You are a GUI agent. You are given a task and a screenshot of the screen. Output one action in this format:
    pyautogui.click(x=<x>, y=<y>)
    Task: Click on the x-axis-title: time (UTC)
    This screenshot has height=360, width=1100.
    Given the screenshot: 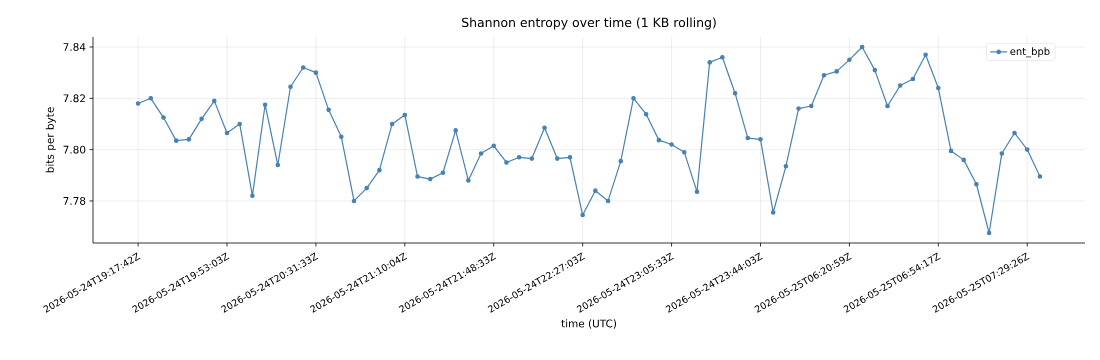 What is the action you would take?
    pyautogui.click(x=589, y=324)
    